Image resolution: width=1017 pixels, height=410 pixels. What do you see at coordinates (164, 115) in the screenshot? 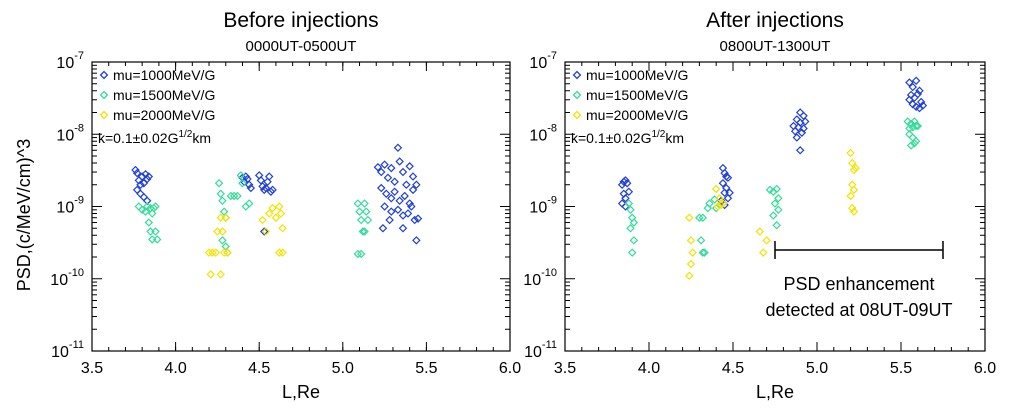
I see `legend-label: mu=2000MeV/G` at bounding box center [164, 115].